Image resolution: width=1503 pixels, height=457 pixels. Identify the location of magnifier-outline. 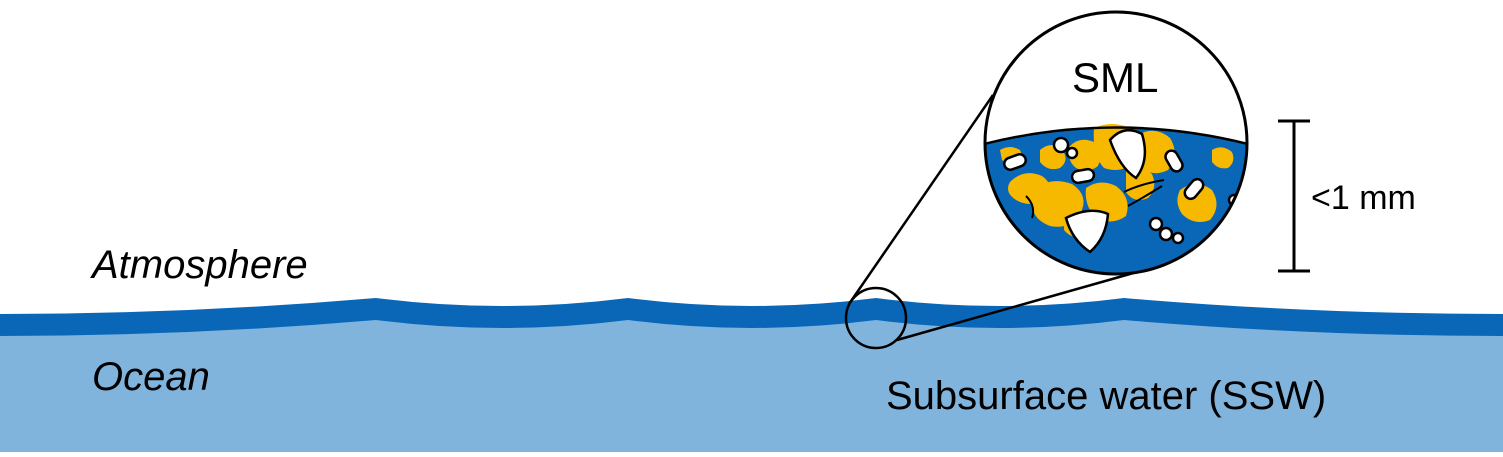
(1116, 143).